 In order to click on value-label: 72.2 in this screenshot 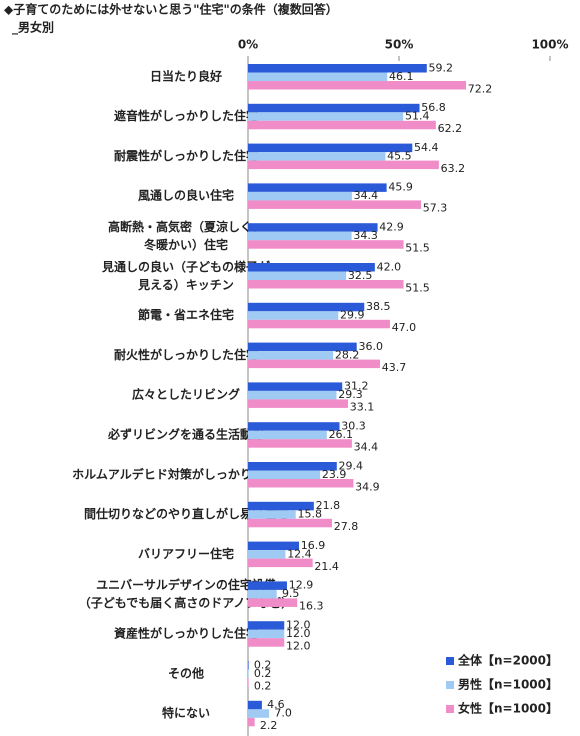, I will do `click(480, 88)`.